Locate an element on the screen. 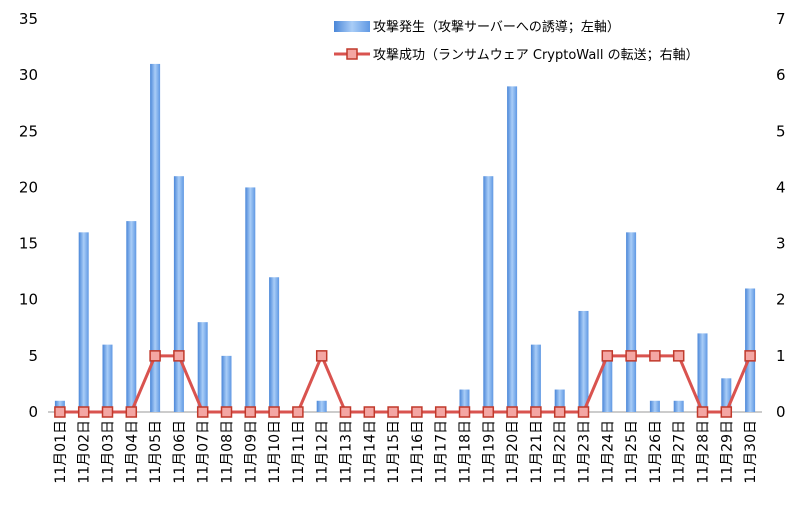  x-tick-label: 11月30日 is located at coordinates (751, 452).